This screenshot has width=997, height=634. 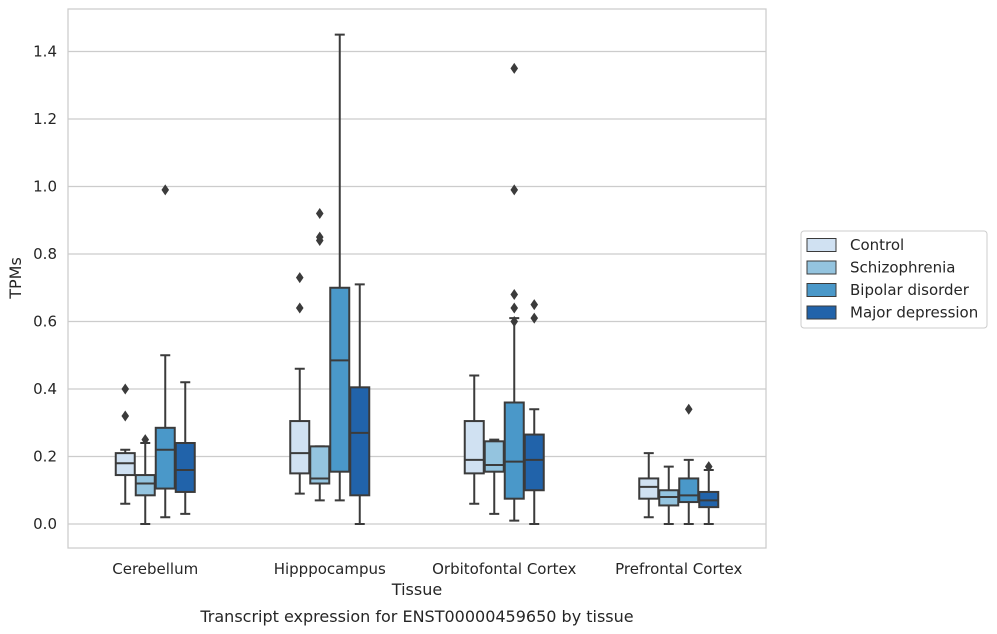 What do you see at coordinates (45, 457) in the screenshot?
I see `y-tick-label: 0.2` at bounding box center [45, 457].